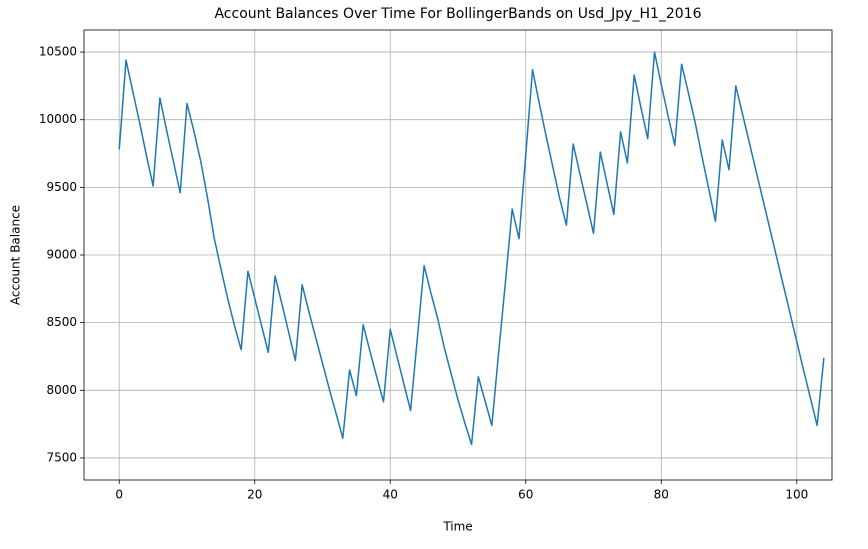 The height and width of the screenshot is (549, 868). What do you see at coordinates (661, 495) in the screenshot?
I see `x-tick-label: 80` at bounding box center [661, 495].